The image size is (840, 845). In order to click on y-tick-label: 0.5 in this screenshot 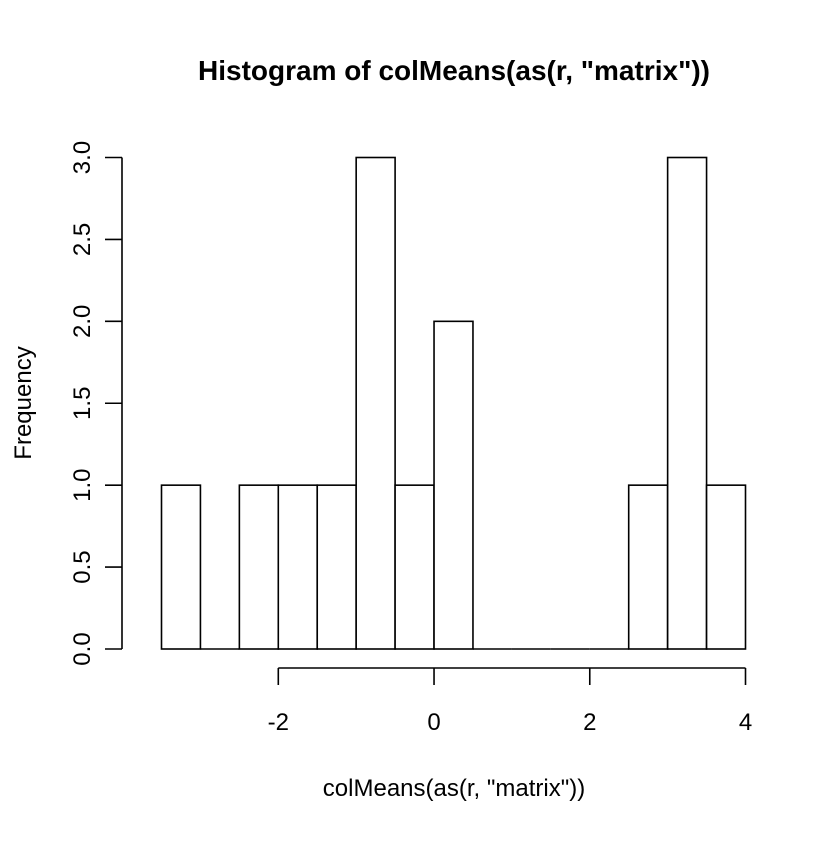, I will do `click(82, 566)`.